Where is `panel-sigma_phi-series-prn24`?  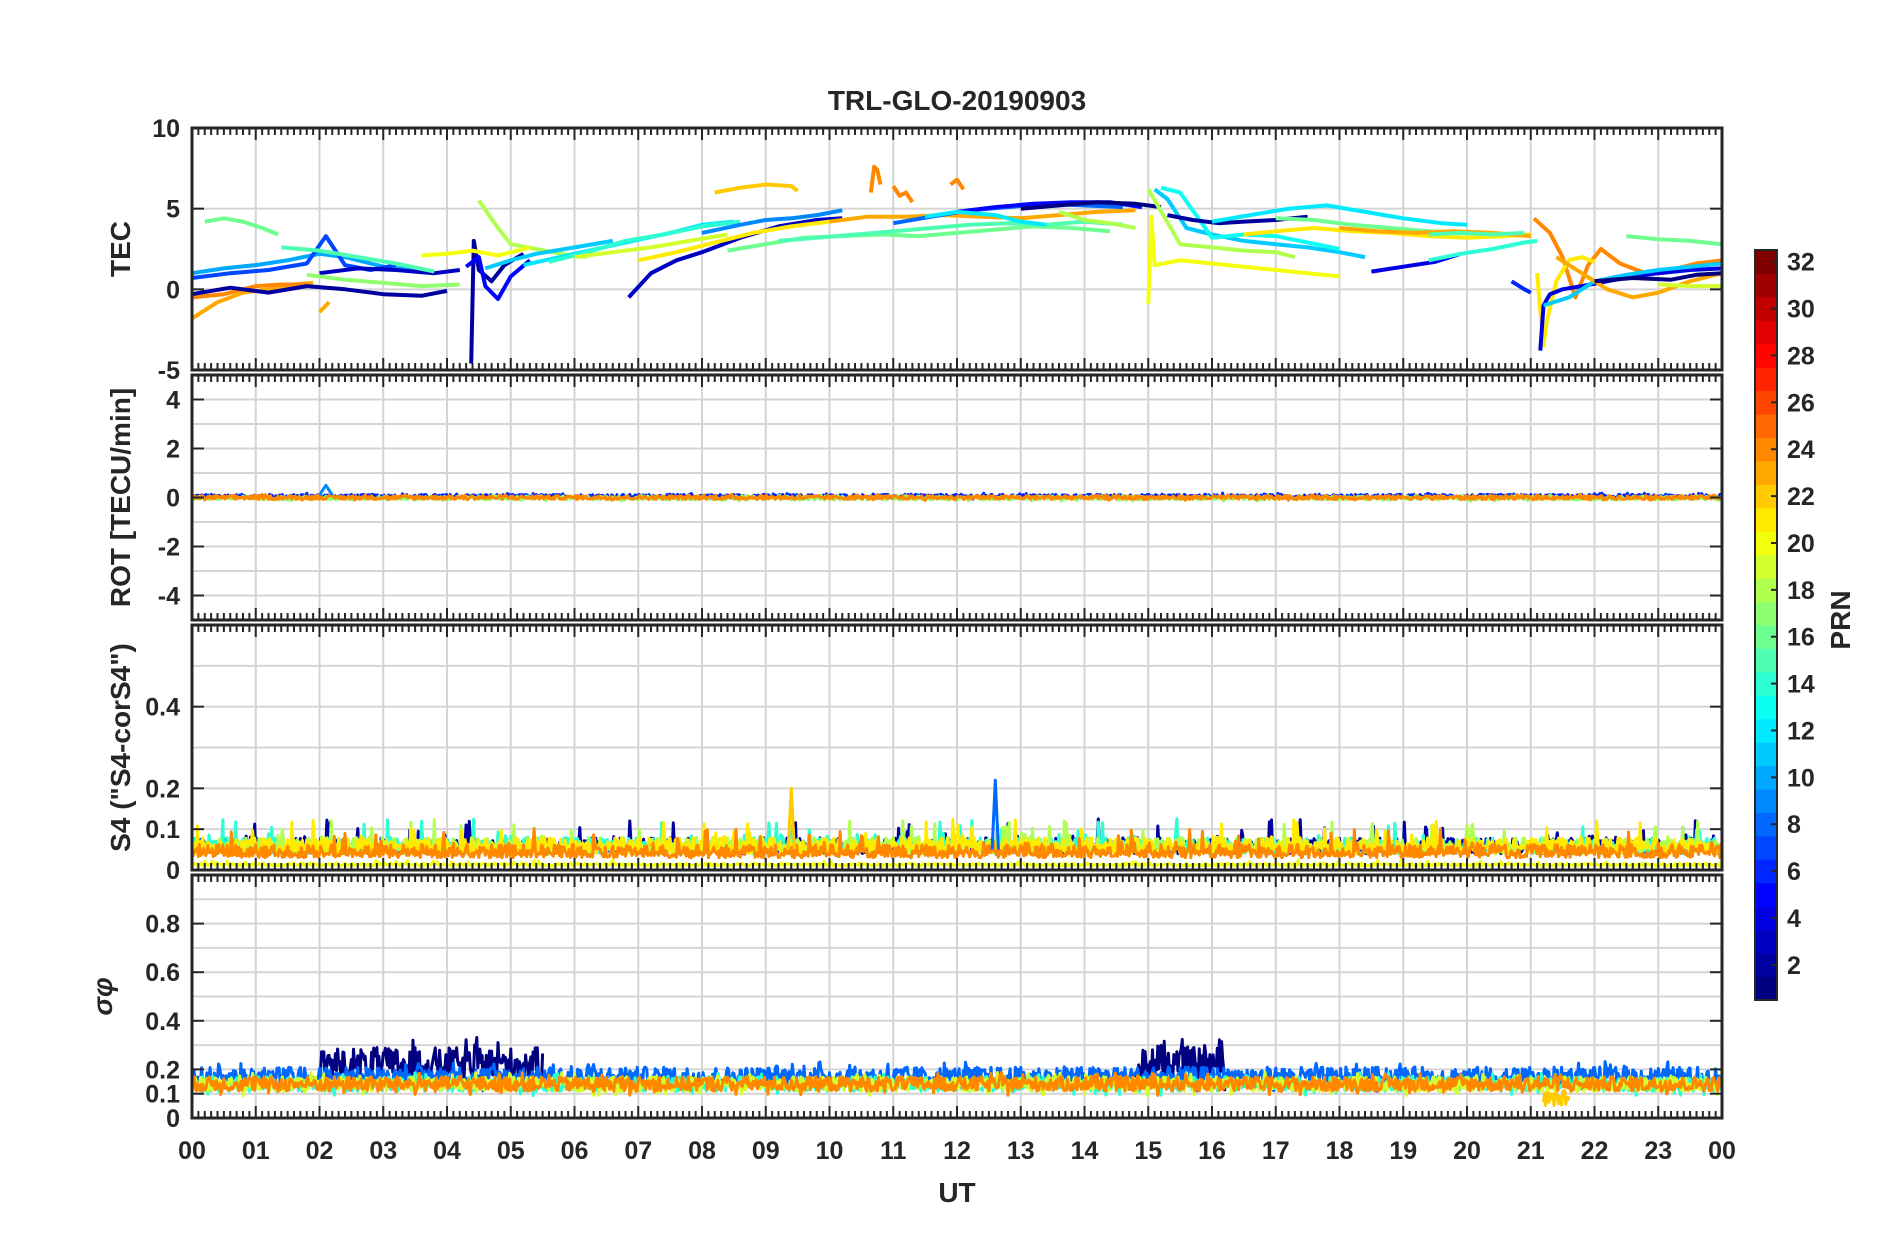 panel-sigma_phi-series-prn24 is located at coordinates (957, 1083).